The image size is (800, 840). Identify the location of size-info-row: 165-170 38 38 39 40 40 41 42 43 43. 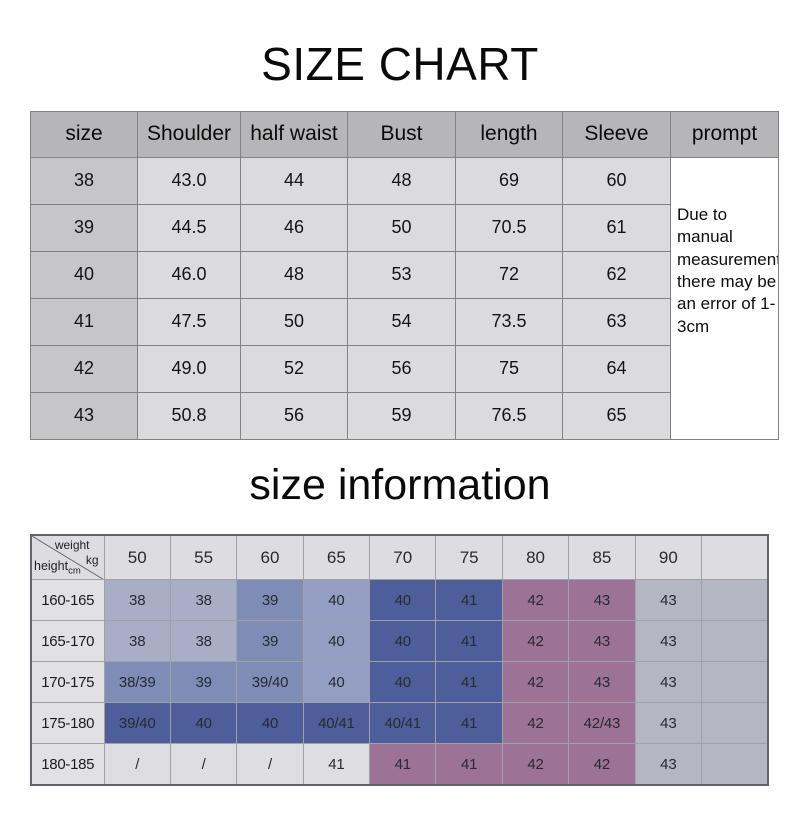
(399, 641).